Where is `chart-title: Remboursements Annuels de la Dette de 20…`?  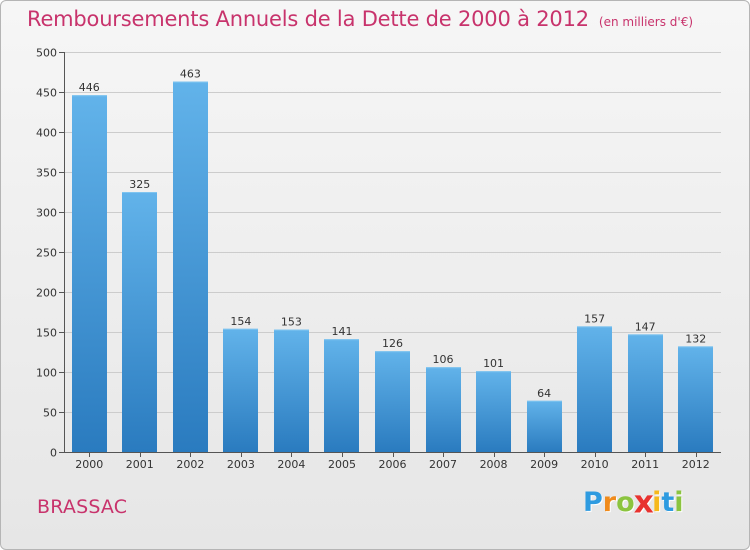
chart-title: Remboursements Annuels de la Dette de 20… is located at coordinates (360, 19).